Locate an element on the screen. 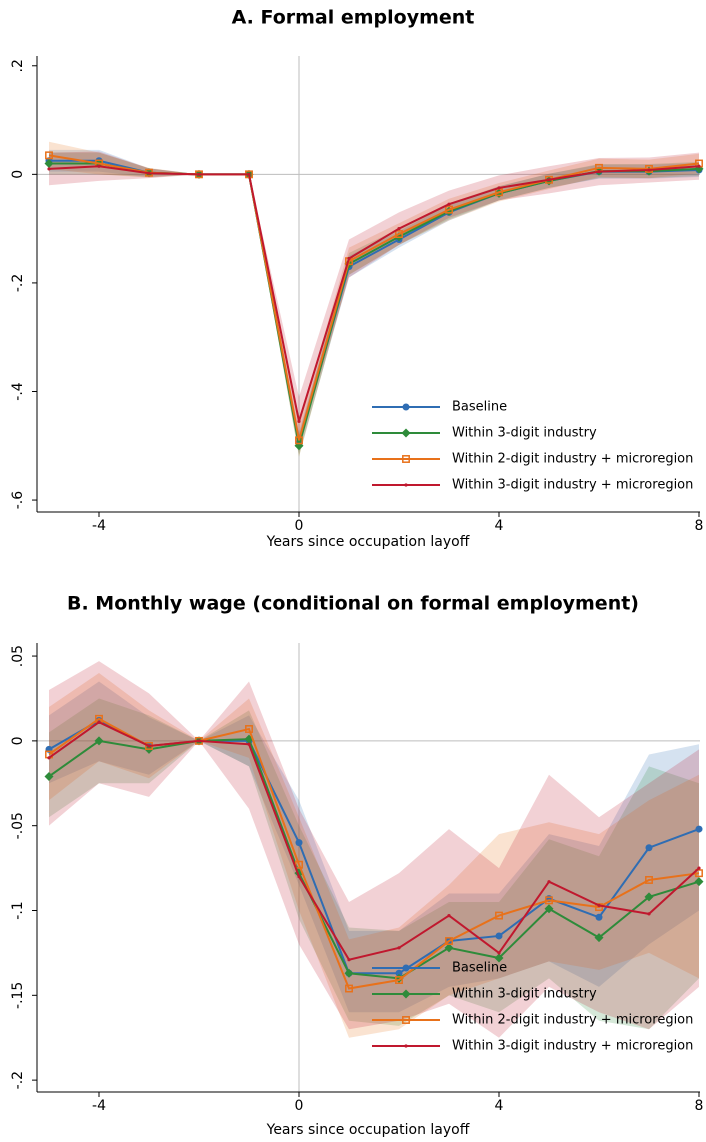 Image resolution: width=706 pixels, height=1142 pixels. chart-title: A. Formal employment is located at coordinates (353, 18).